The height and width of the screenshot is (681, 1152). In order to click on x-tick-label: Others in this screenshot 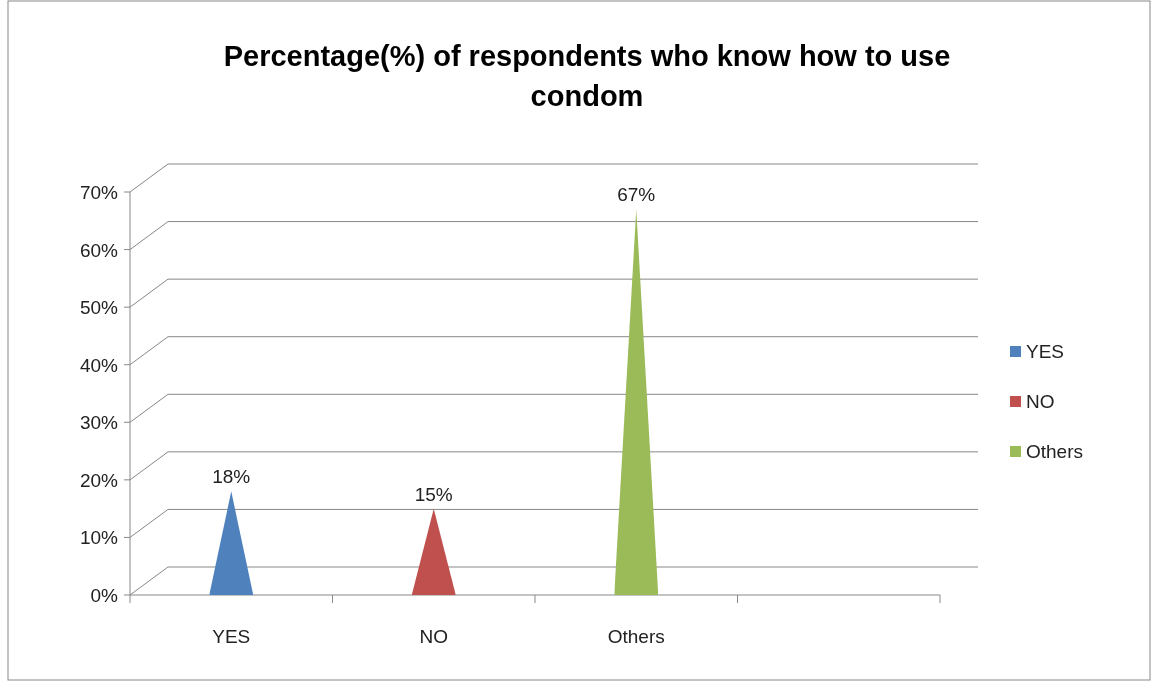, I will do `click(636, 636)`.